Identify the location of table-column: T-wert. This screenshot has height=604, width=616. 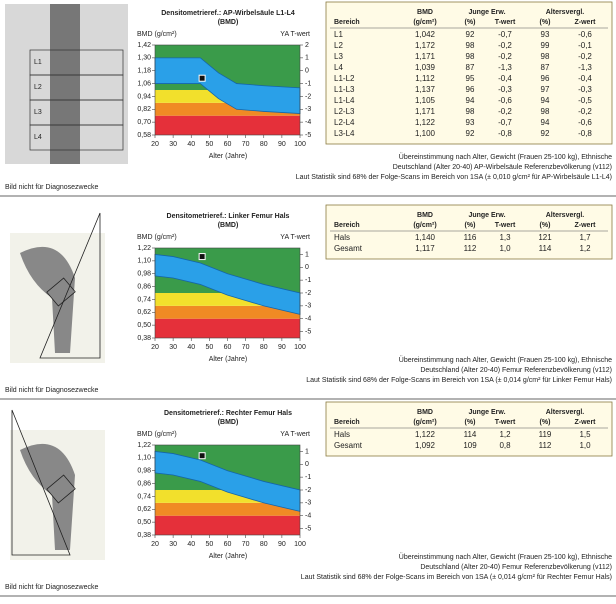
(505, 422).